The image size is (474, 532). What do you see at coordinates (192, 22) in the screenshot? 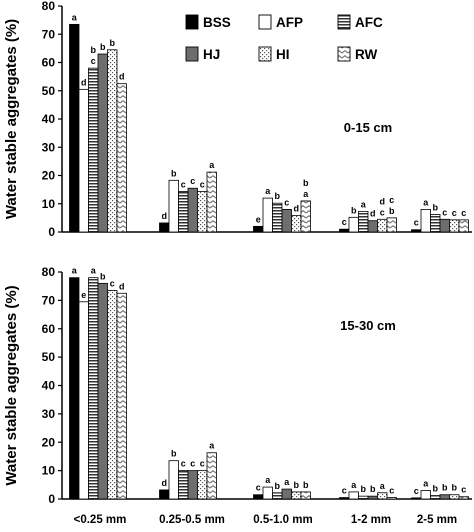
I see `legend-swatch-bss` at bounding box center [192, 22].